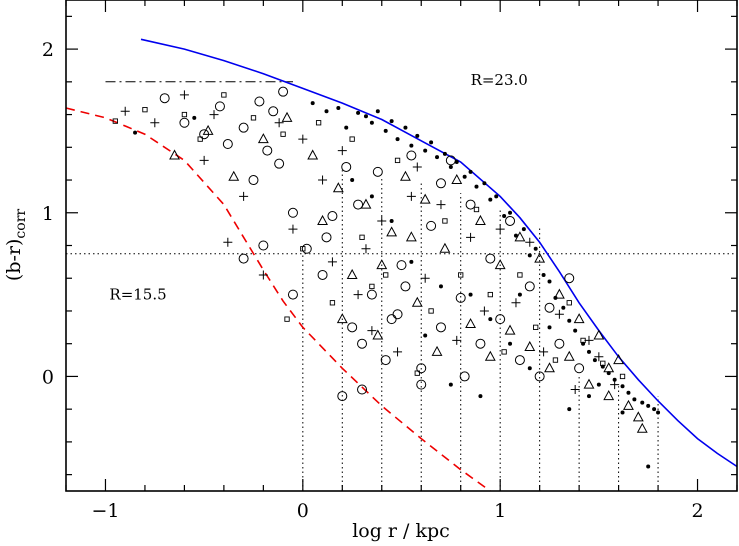 The image size is (739, 546). I want to click on x-axis-label: log r / kpc, so click(401, 531).